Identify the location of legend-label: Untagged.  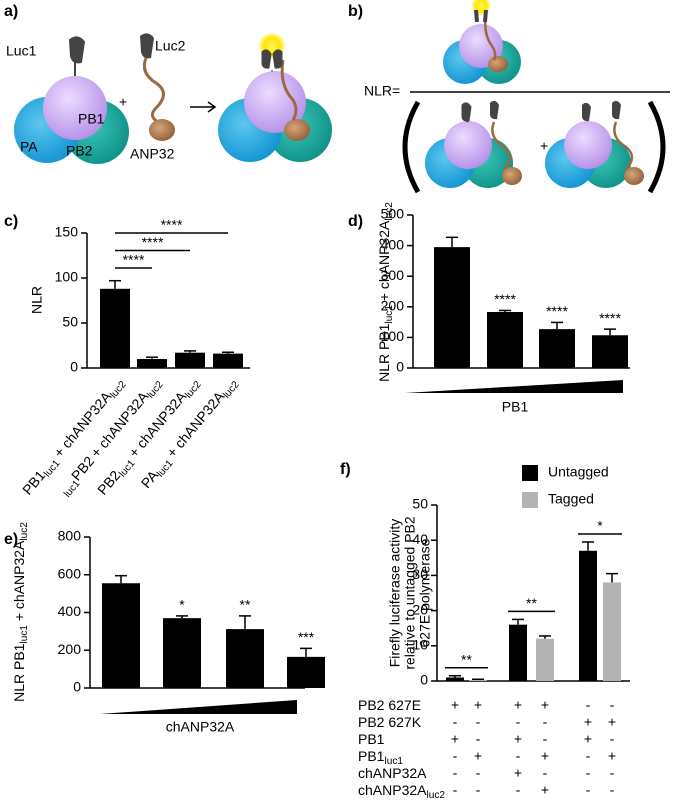
(578, 472).